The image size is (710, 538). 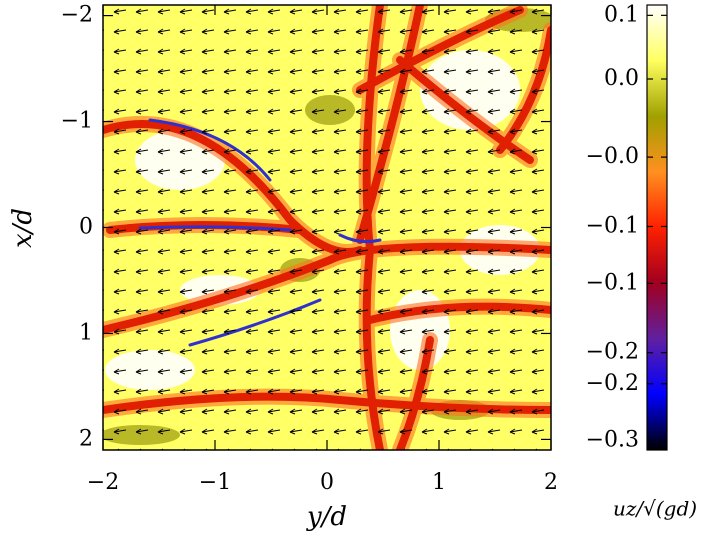 What do you see at coordinates (621, 78) in the screenshot?
I see `colorbar-tick-label: 0.0` at bounding box center [621, 78].